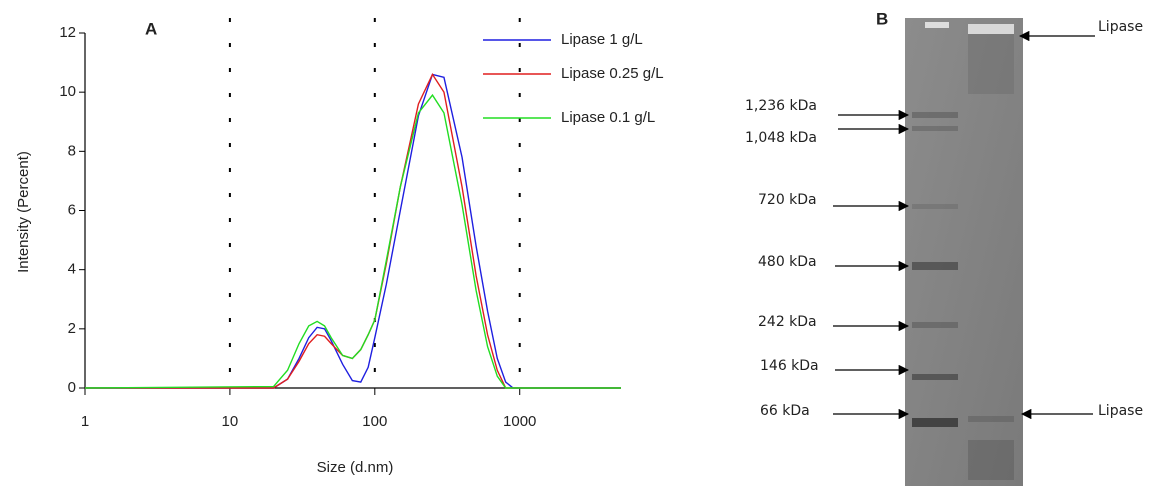 This screenshot has height=486, width=1158. Describe the element at coordinates (781, 138) in the screenshot. I see `marker-label: 1,048 kDa` at that location.